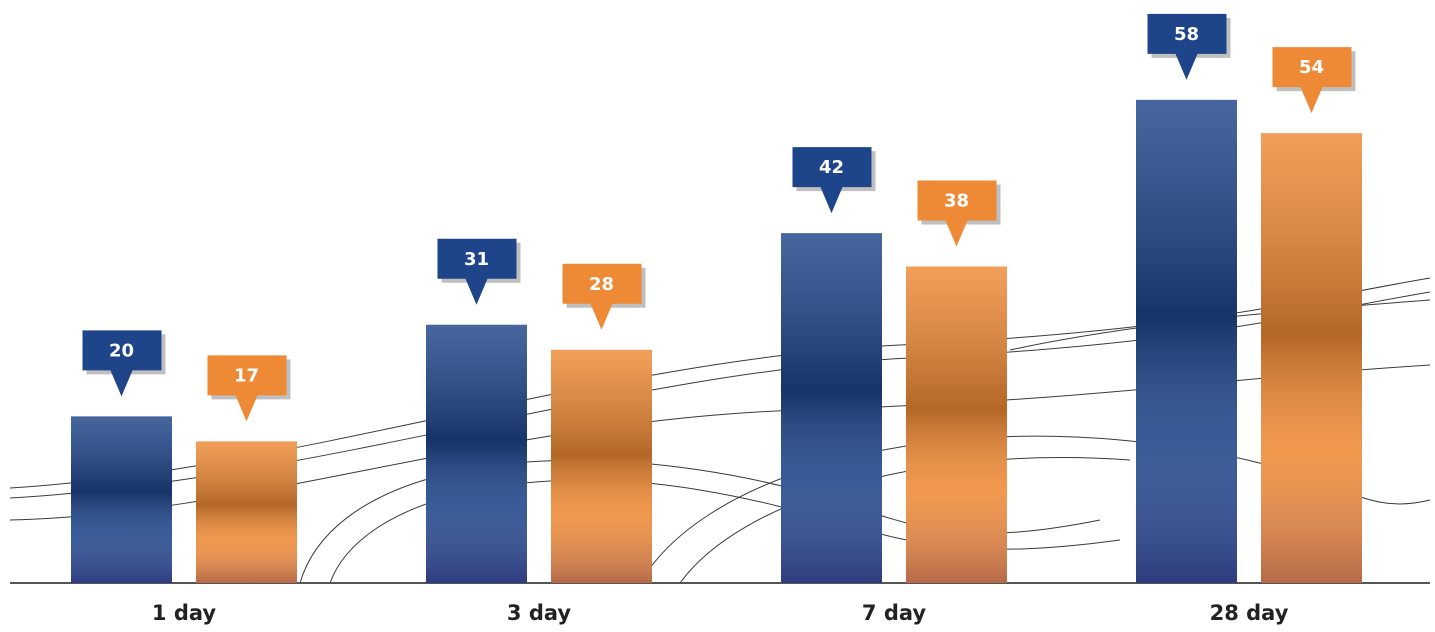 The image size is (1435, 632). I want to click on value-label: 54, so click(1311, 67).